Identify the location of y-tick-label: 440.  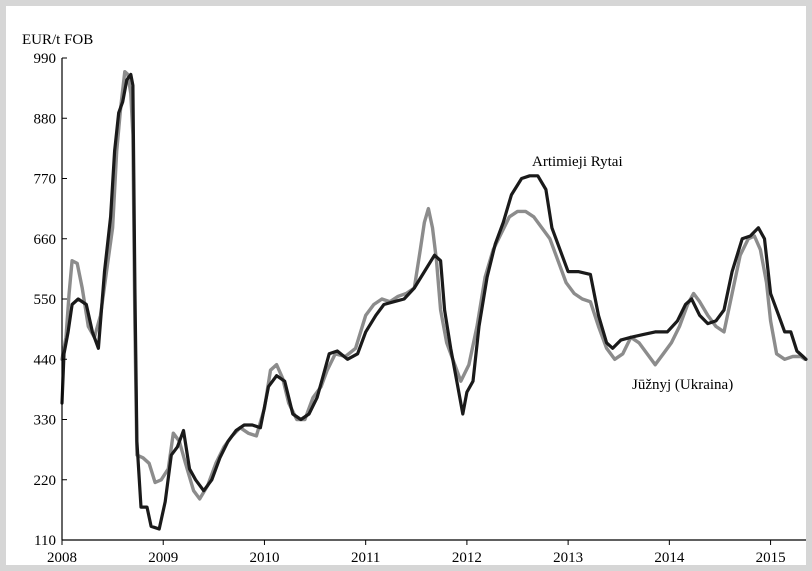
(45, 360).